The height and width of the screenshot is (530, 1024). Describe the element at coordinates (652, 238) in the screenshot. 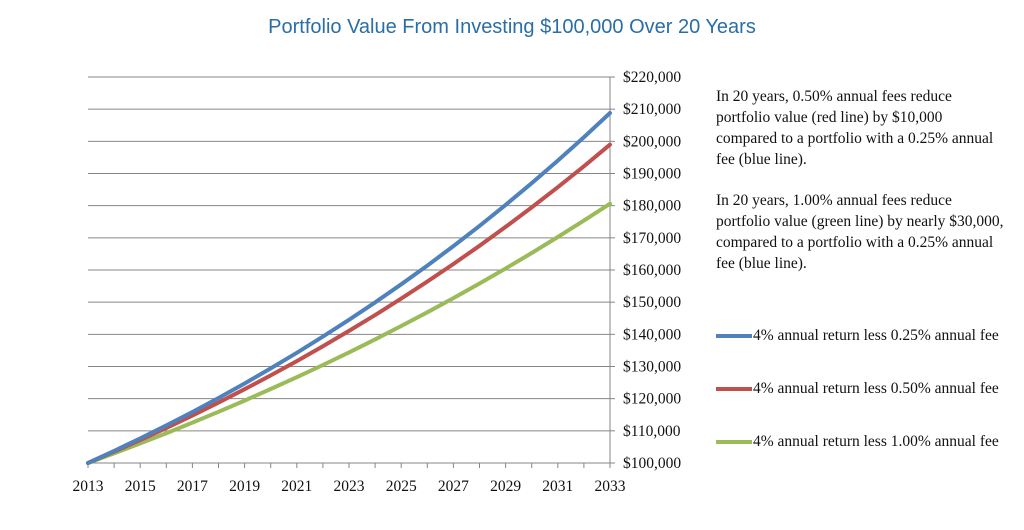

I see `y-tick-label: $170,000` at that location.